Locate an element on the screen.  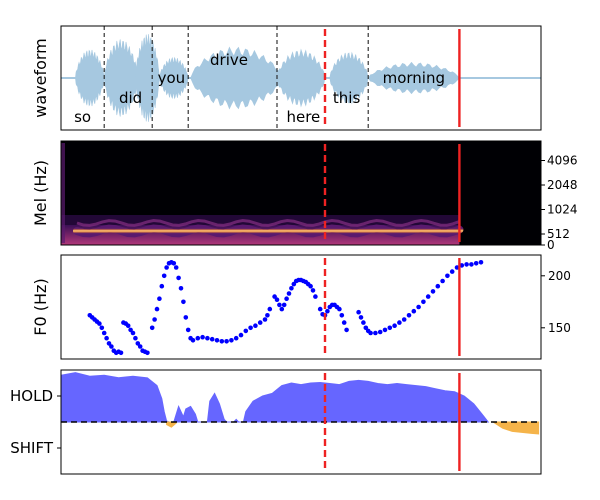
shift-probability-area is located at coordinates (515, 428).